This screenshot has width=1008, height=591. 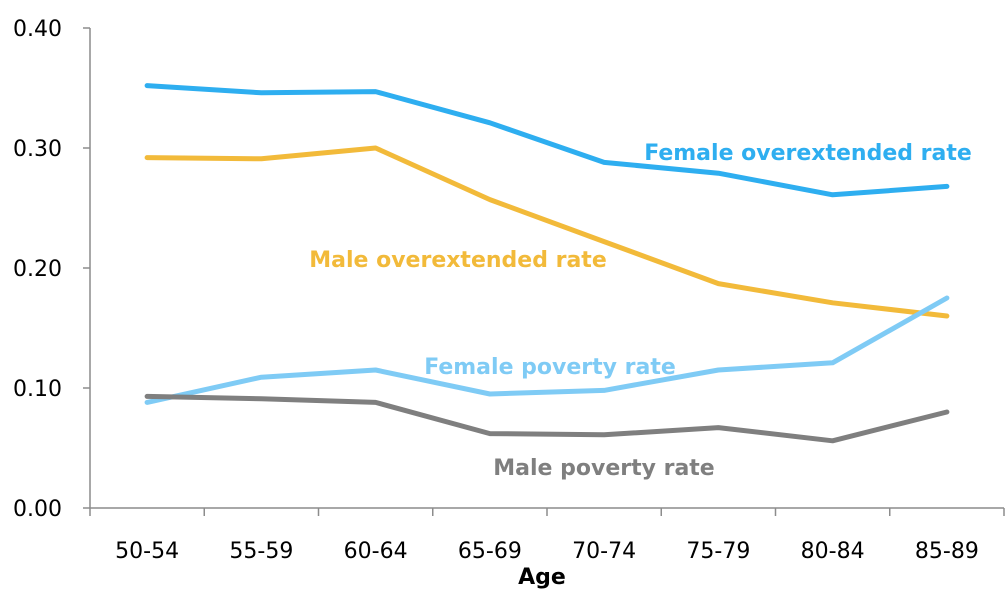 What do you see at coordinates (37, 29) in the screenshot?
I see `y-tick-label: 0.40` at bounding box center [37, 29].